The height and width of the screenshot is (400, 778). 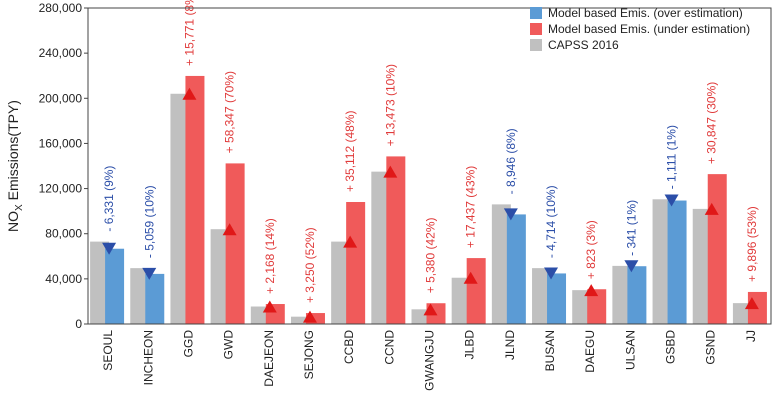 I want to click on bar-model-incheon, so click(x=155, y=298).